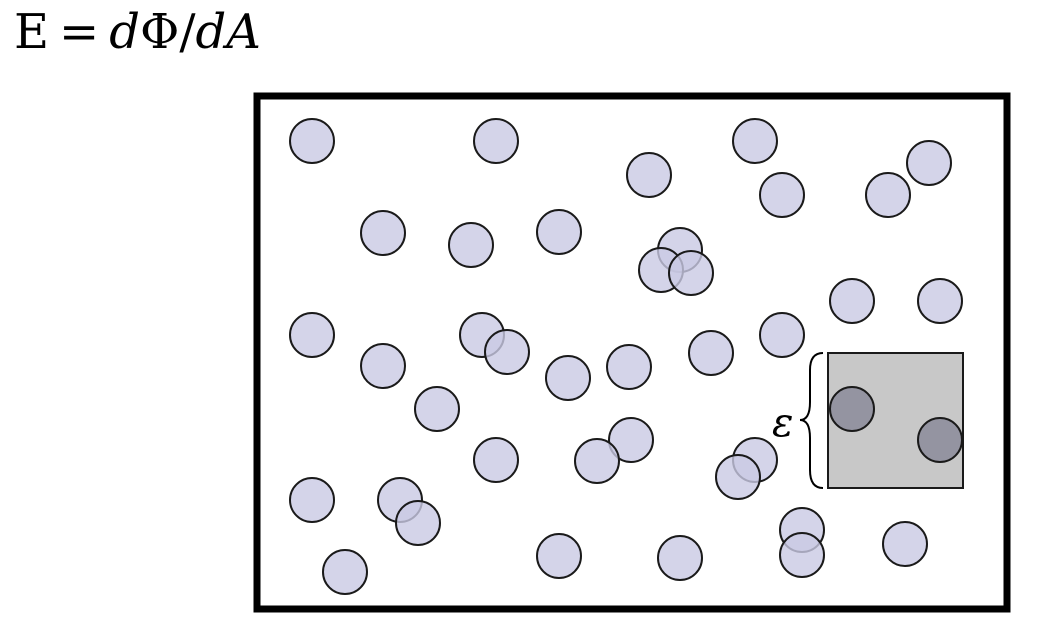 The height and width of the screenshot is (637, 1045). What do you see at coordinates (124, 32) in the screenshot?
I see `formula-numerator-d: d` at bounding box center [124, 32].